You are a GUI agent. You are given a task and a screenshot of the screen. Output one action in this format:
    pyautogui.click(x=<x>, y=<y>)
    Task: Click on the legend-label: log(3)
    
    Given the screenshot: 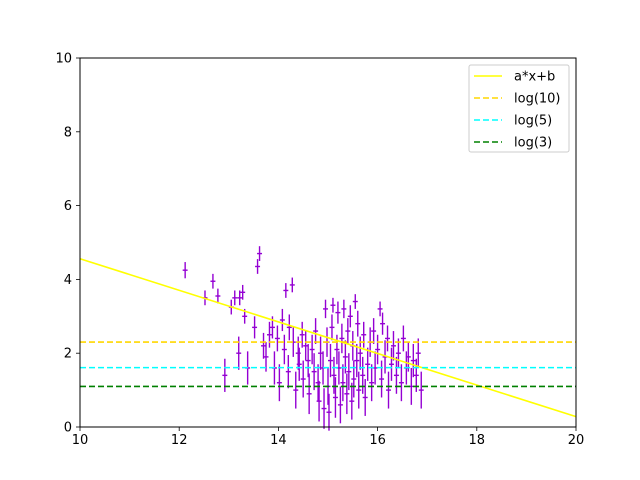 What is the action you would take?
    pyautogui.click(x=533, y=143)
    